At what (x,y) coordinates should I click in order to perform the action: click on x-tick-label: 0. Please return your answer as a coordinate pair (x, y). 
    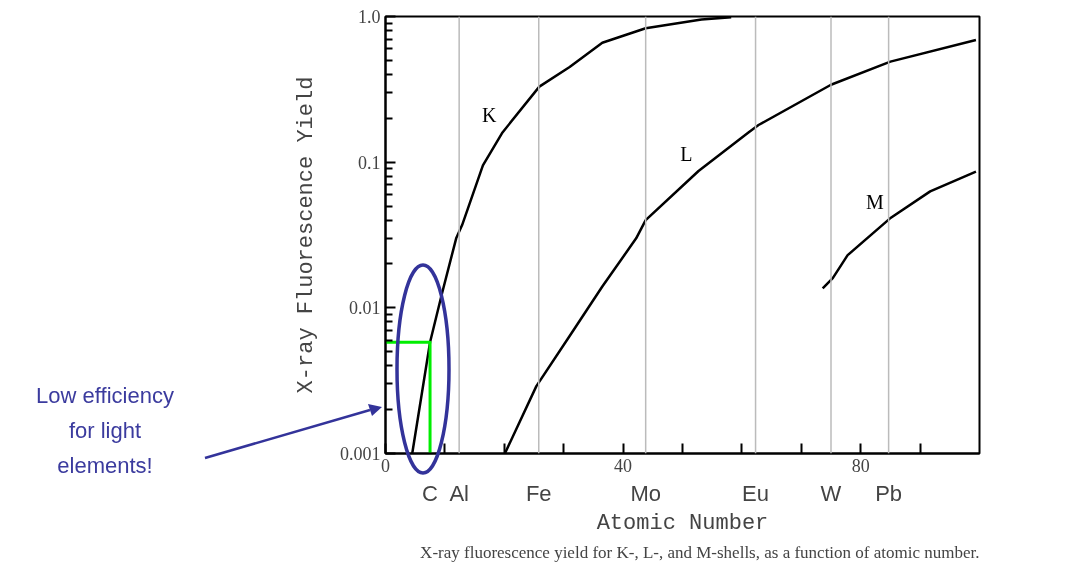
    Looking at the image, I should click on (385, 465).